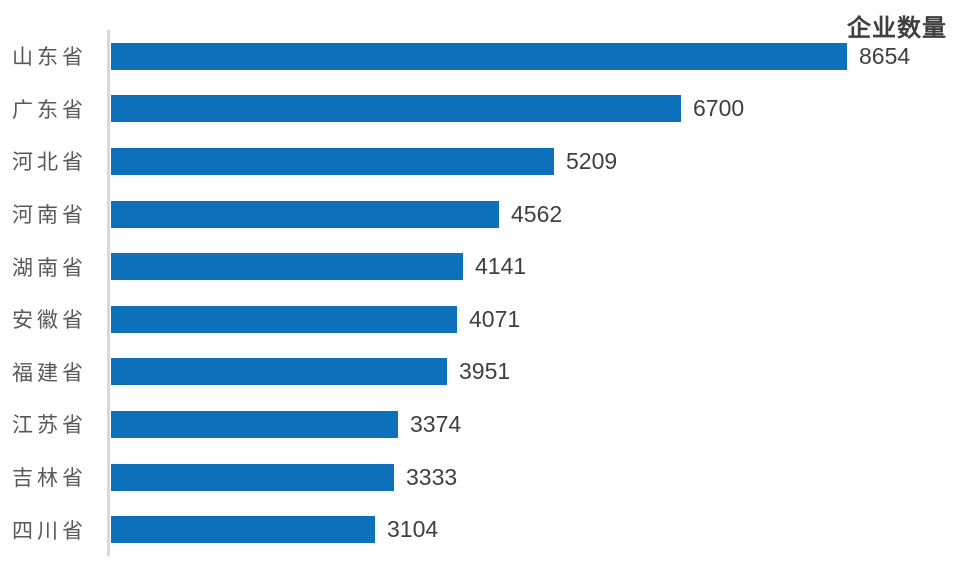 The height and width of the screenshot is (580, 959). What do you see at coordinates (49, 478) in the screenshot?
I see `category-label: 吉林省` at bounding box center [49, 478].